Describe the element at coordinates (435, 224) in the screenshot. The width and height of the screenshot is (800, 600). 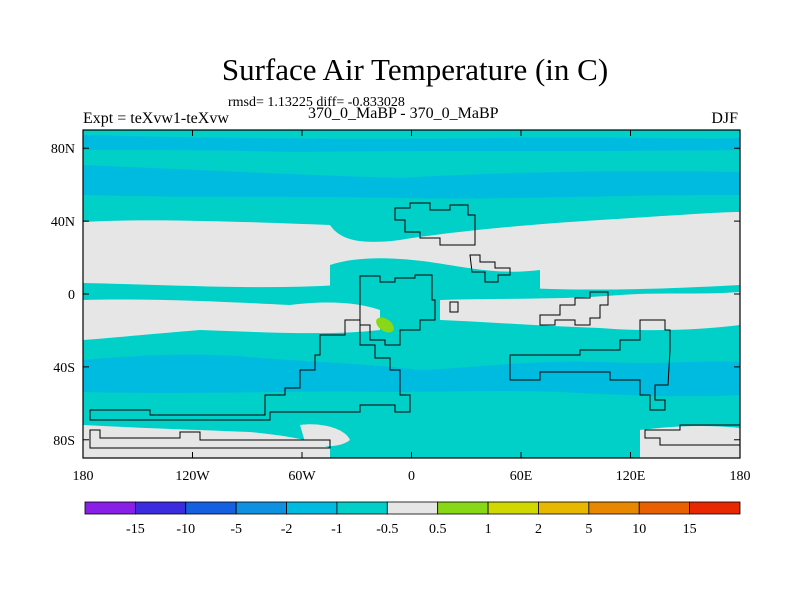
I see `coastline-north-continent` at that location.